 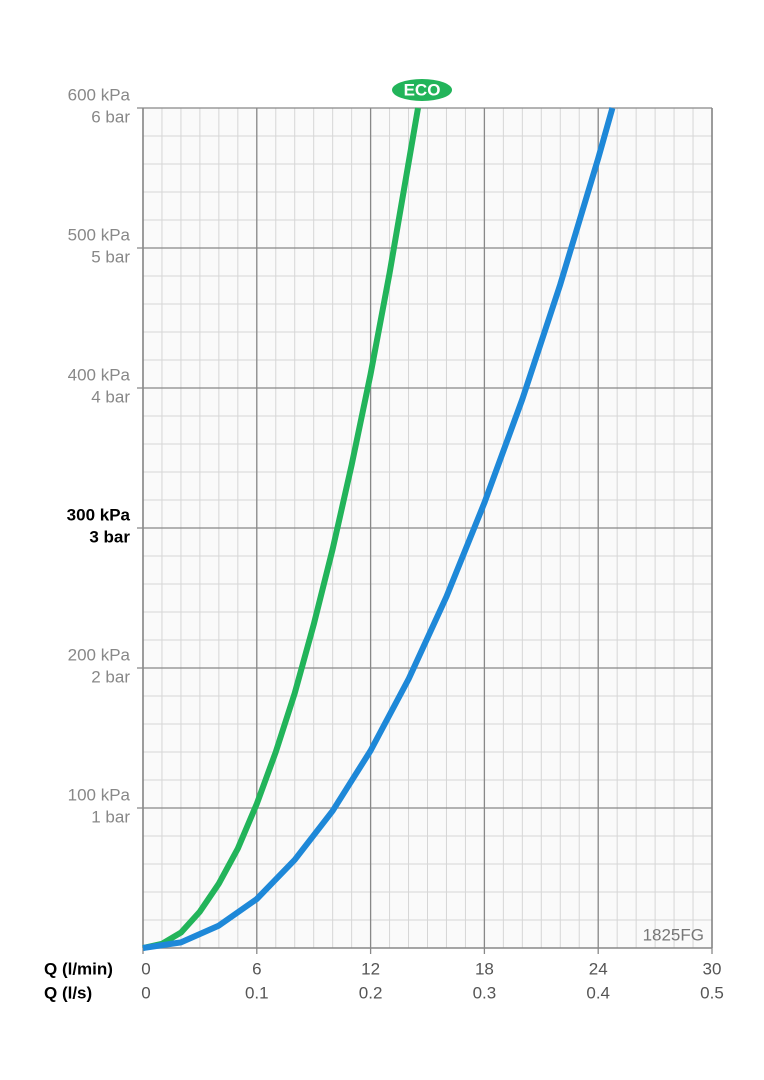 What do you see at coordinates (145, 992) in the screenshot?
I see `x2-tick-label: 0` at bounding box center [145, 992].